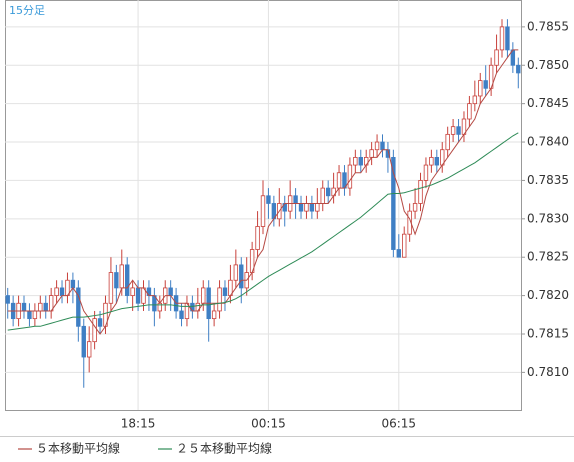  What do you see at coordinates (548, 180) in the screenshot?
I see `y-tick-label: 0.7835` at bounding box center [548, 180].